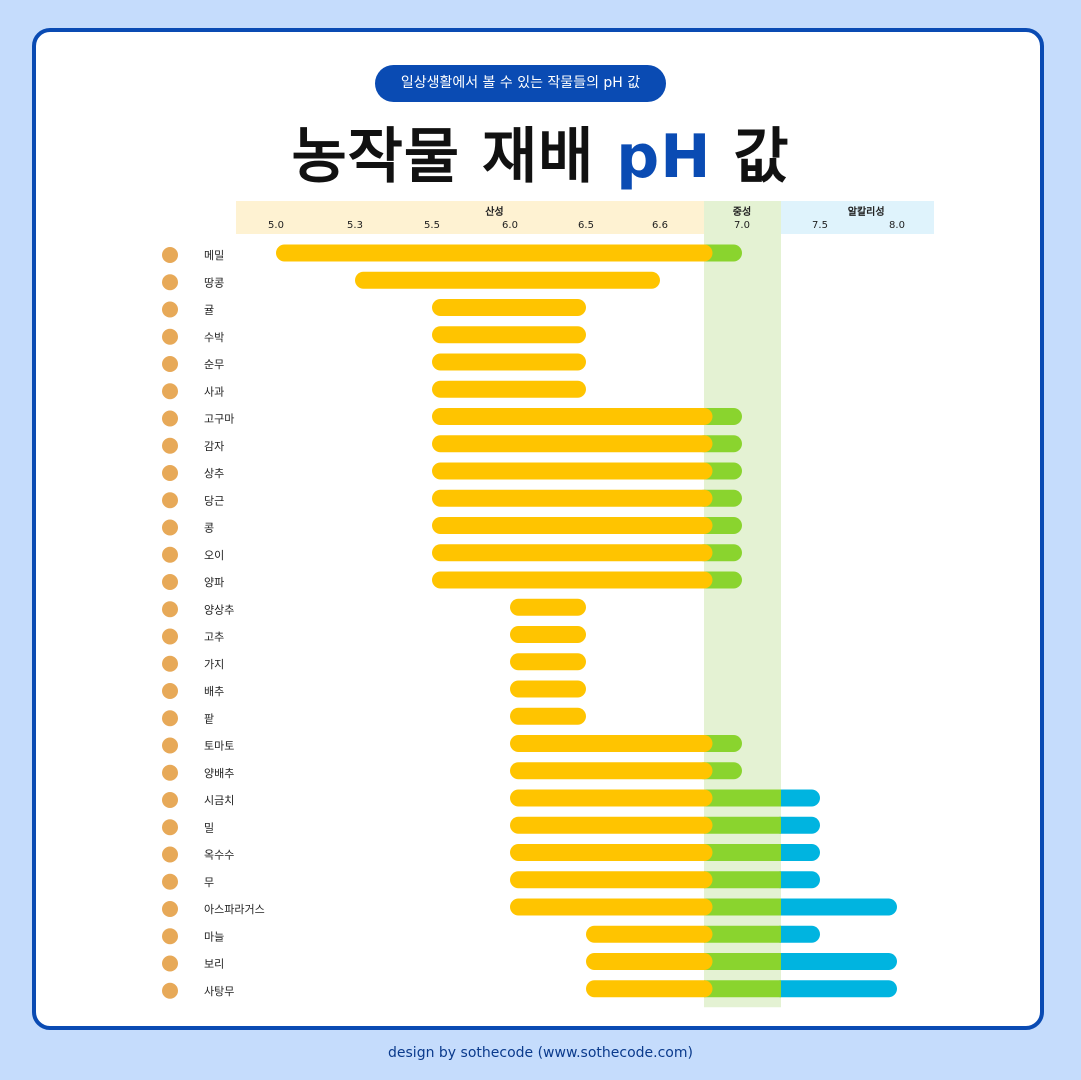  What do you see at coordinates (586, 225) in the screenshot?
I see `tick-label: 6.5` at bounding box center [586, 225].